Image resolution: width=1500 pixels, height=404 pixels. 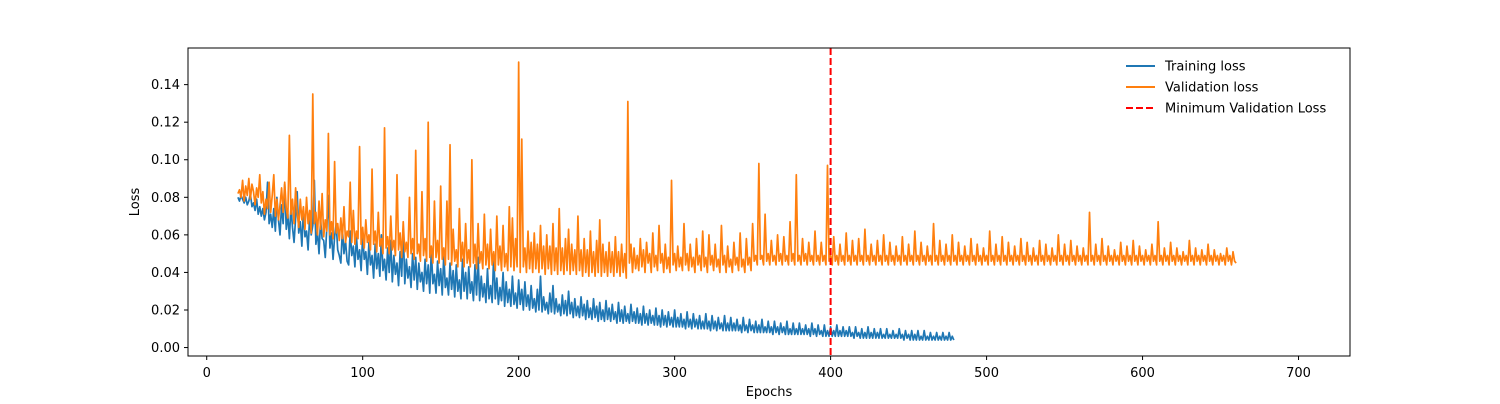 I want to click on y-tick-label: 0.10, so click(x=165, y=160).